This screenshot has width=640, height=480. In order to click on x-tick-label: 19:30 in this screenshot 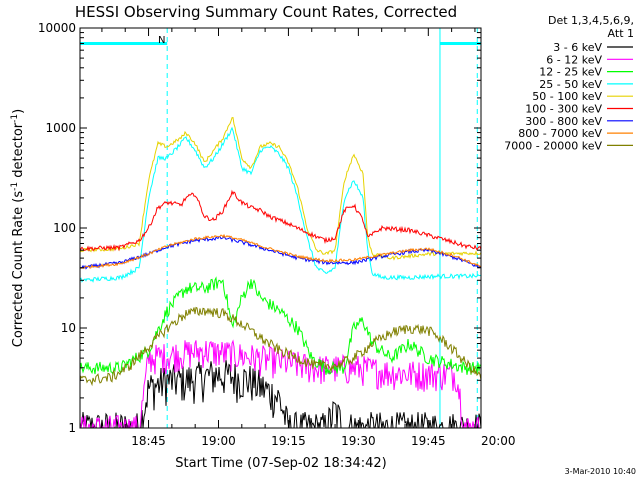, I will do `click(358, 441)`.